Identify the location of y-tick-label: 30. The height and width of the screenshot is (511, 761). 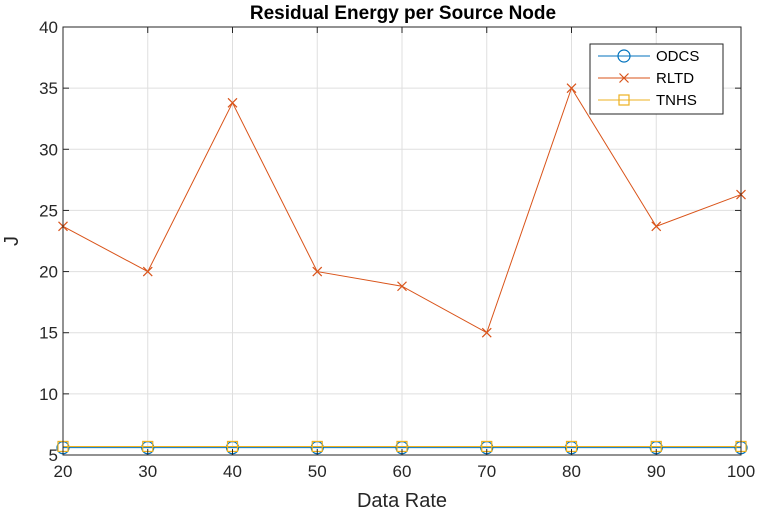
(48, 149).